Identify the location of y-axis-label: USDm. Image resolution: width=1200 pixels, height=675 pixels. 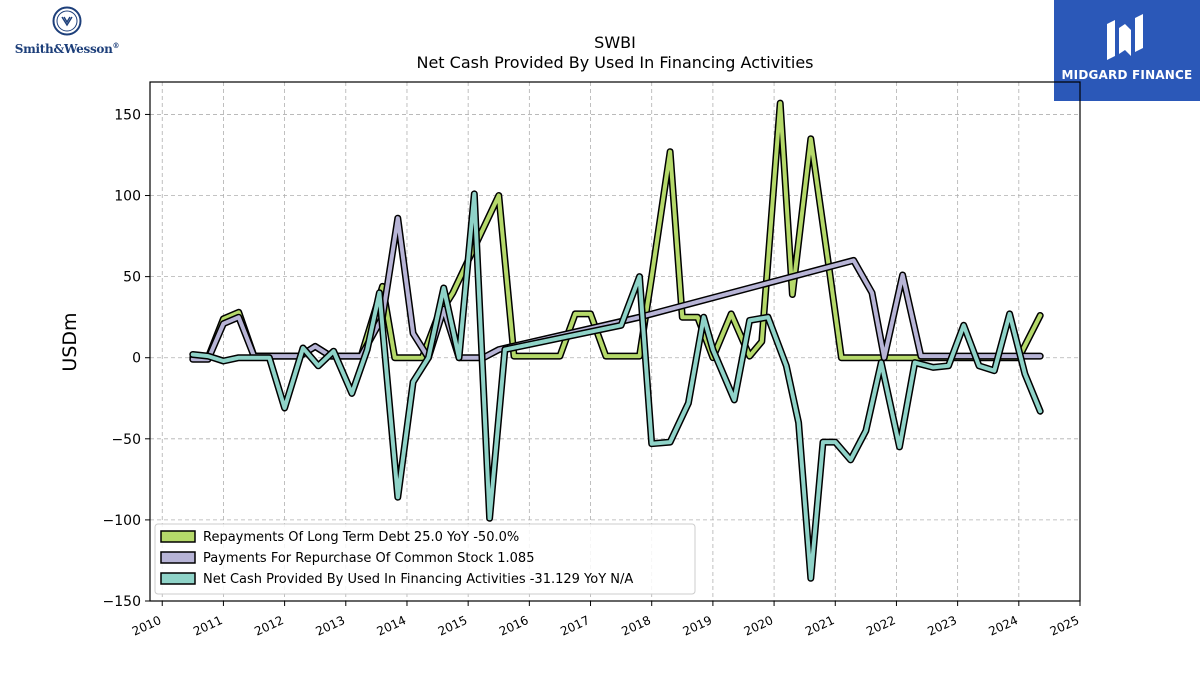
(70, 341).